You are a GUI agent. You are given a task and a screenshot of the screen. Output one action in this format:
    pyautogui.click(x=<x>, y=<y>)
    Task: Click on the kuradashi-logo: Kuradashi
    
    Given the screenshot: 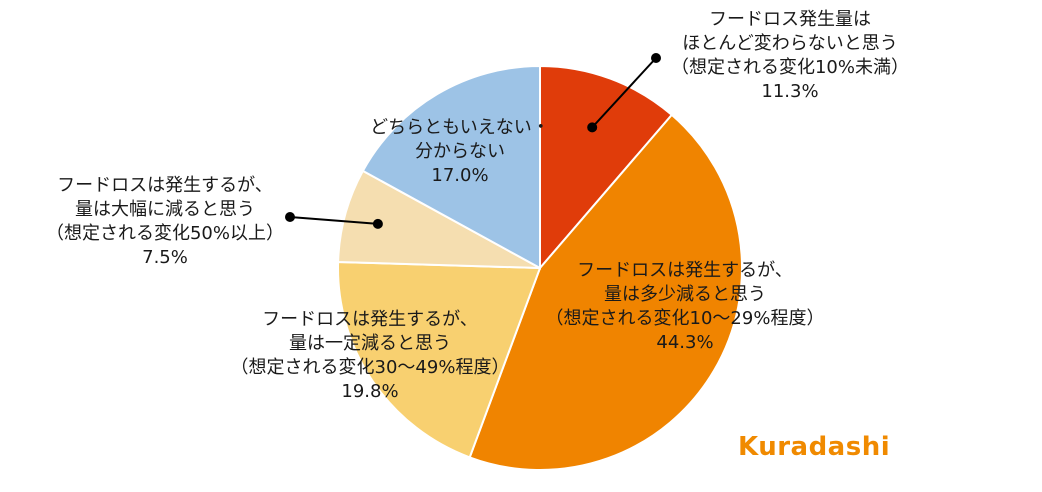 What is the action you would take?
    pyautogui.click(x=814, y=447)
    